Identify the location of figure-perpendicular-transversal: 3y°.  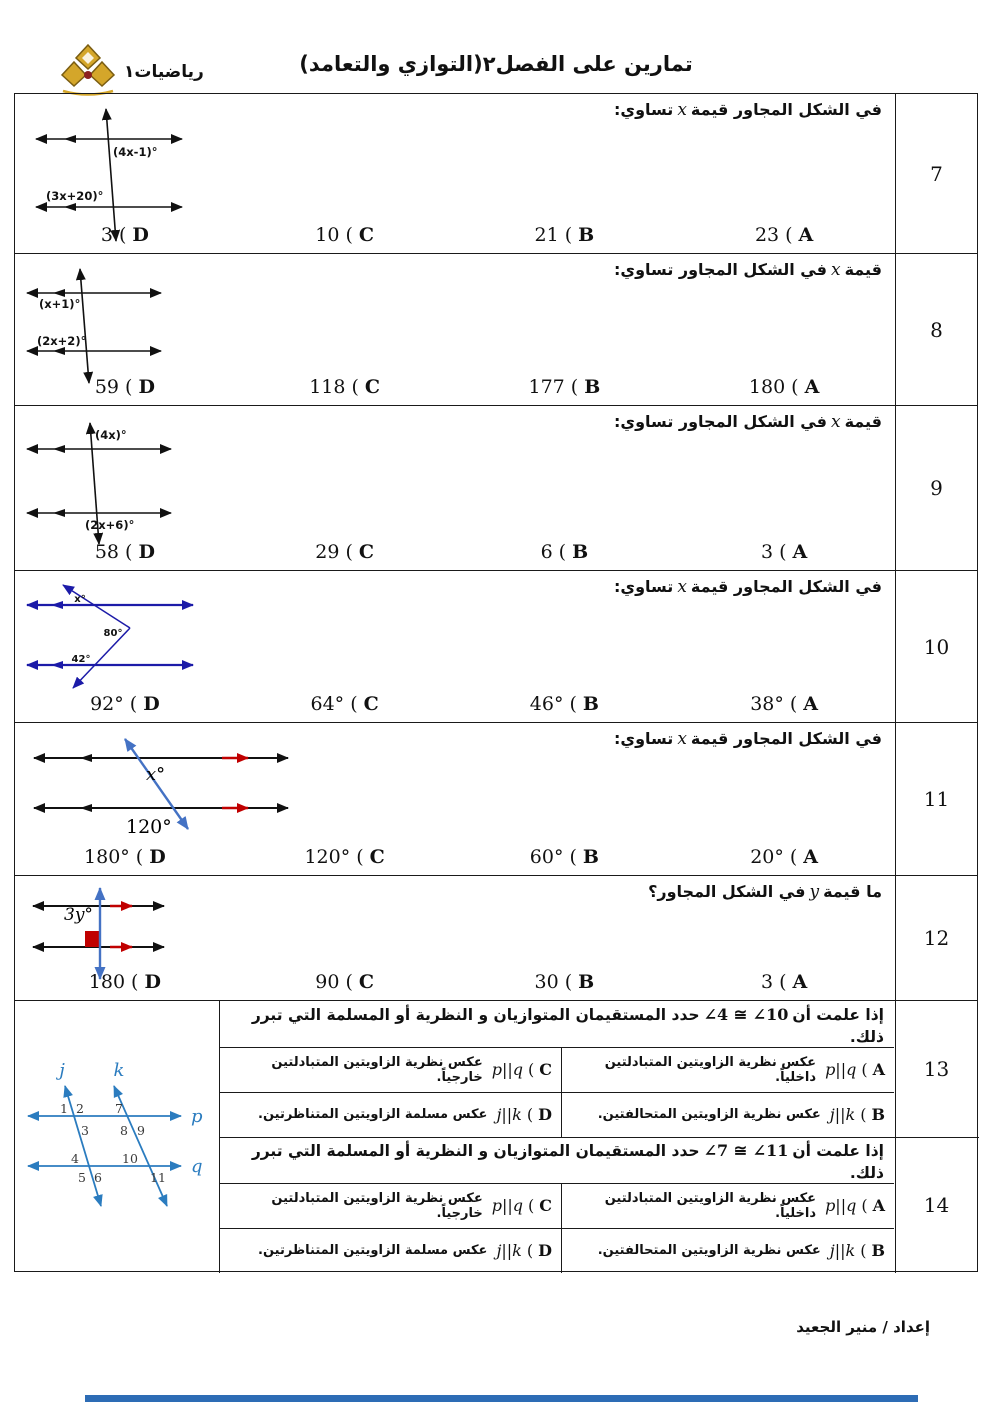
(98, 933).